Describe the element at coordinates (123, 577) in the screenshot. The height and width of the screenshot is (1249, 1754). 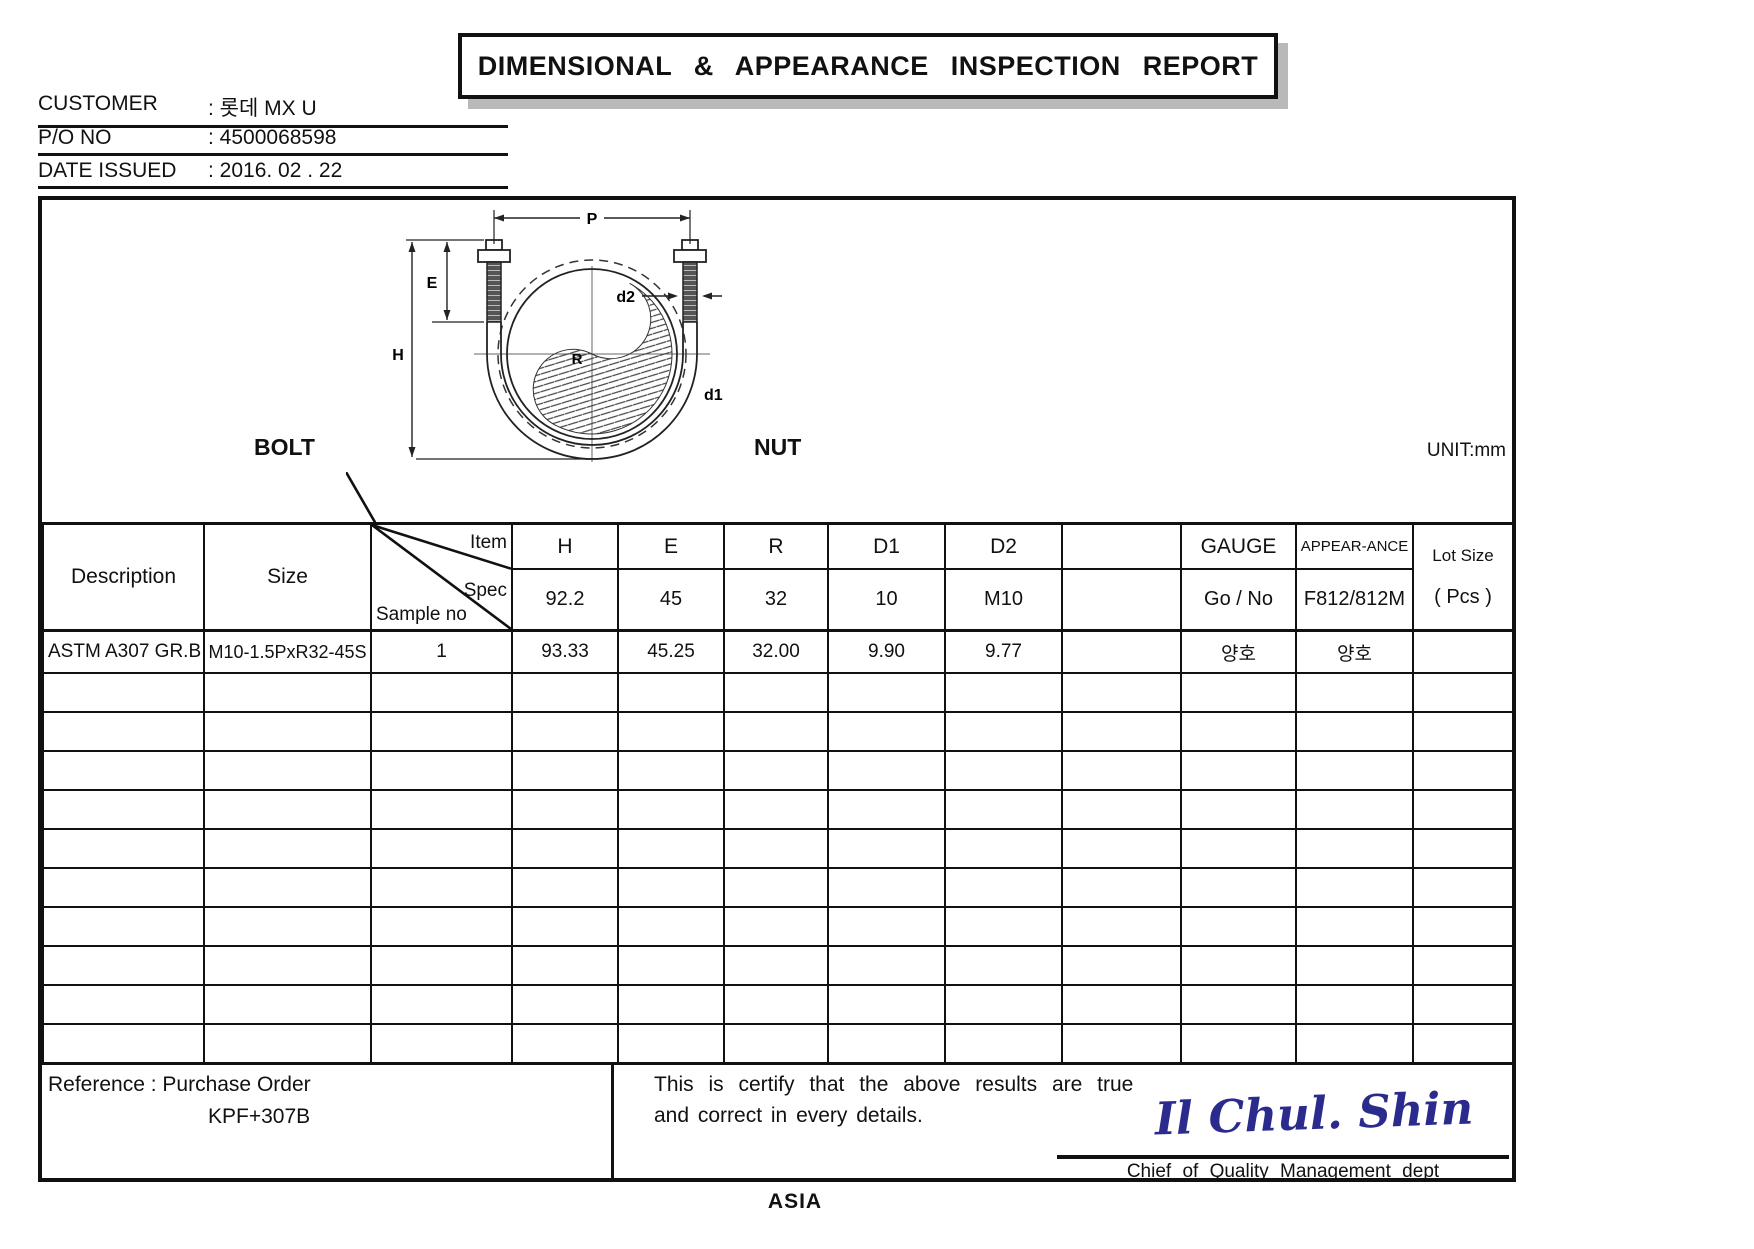
I see `description-header: Description` at that location.